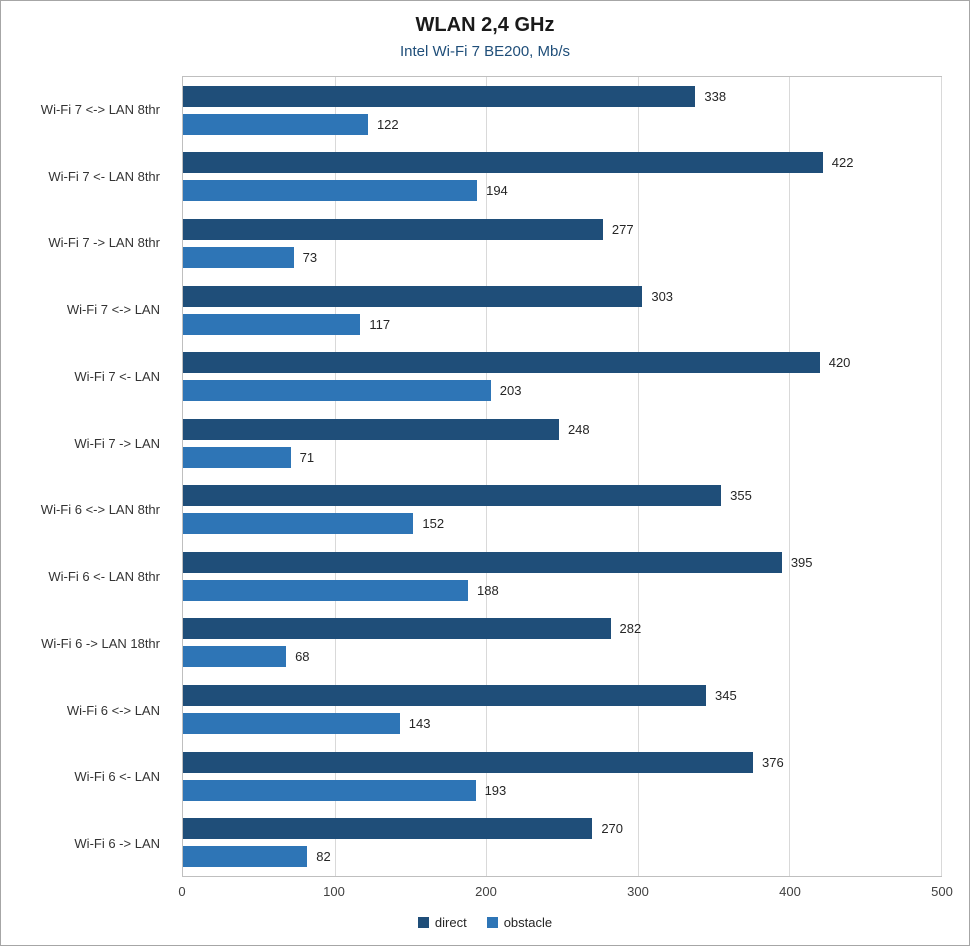 The image size is (970, 946). I want to click on x-tick-label: 100, so click(334, 891).